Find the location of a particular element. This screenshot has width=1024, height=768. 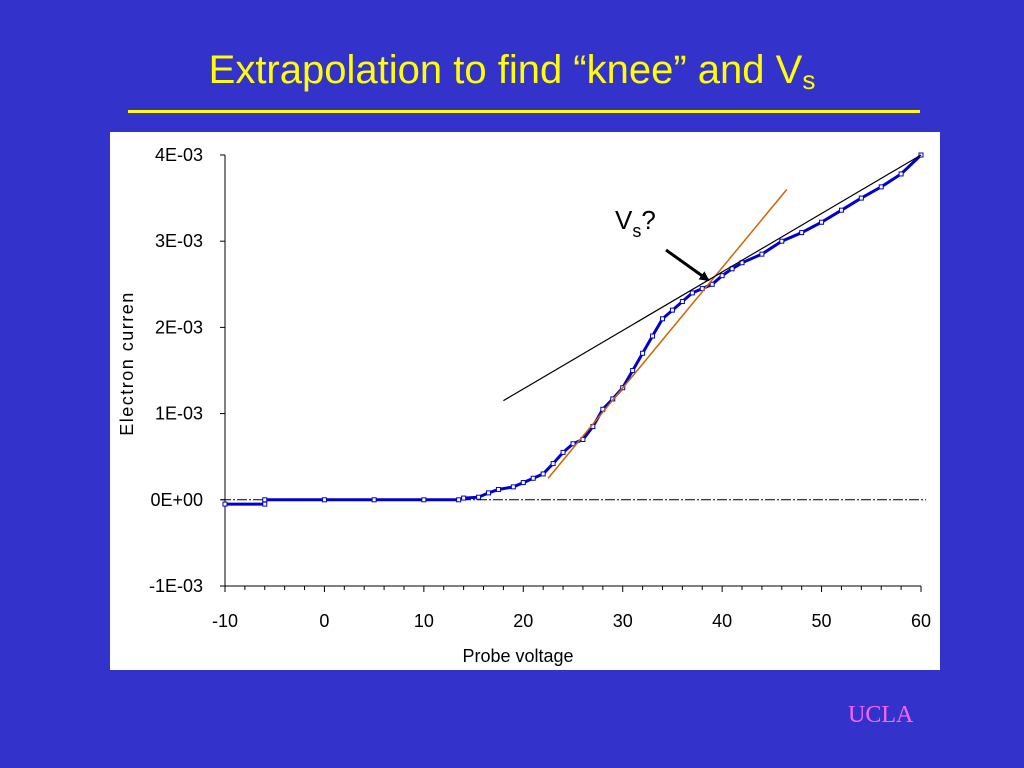

fit-line-steep is located at coordinates (667, 334).